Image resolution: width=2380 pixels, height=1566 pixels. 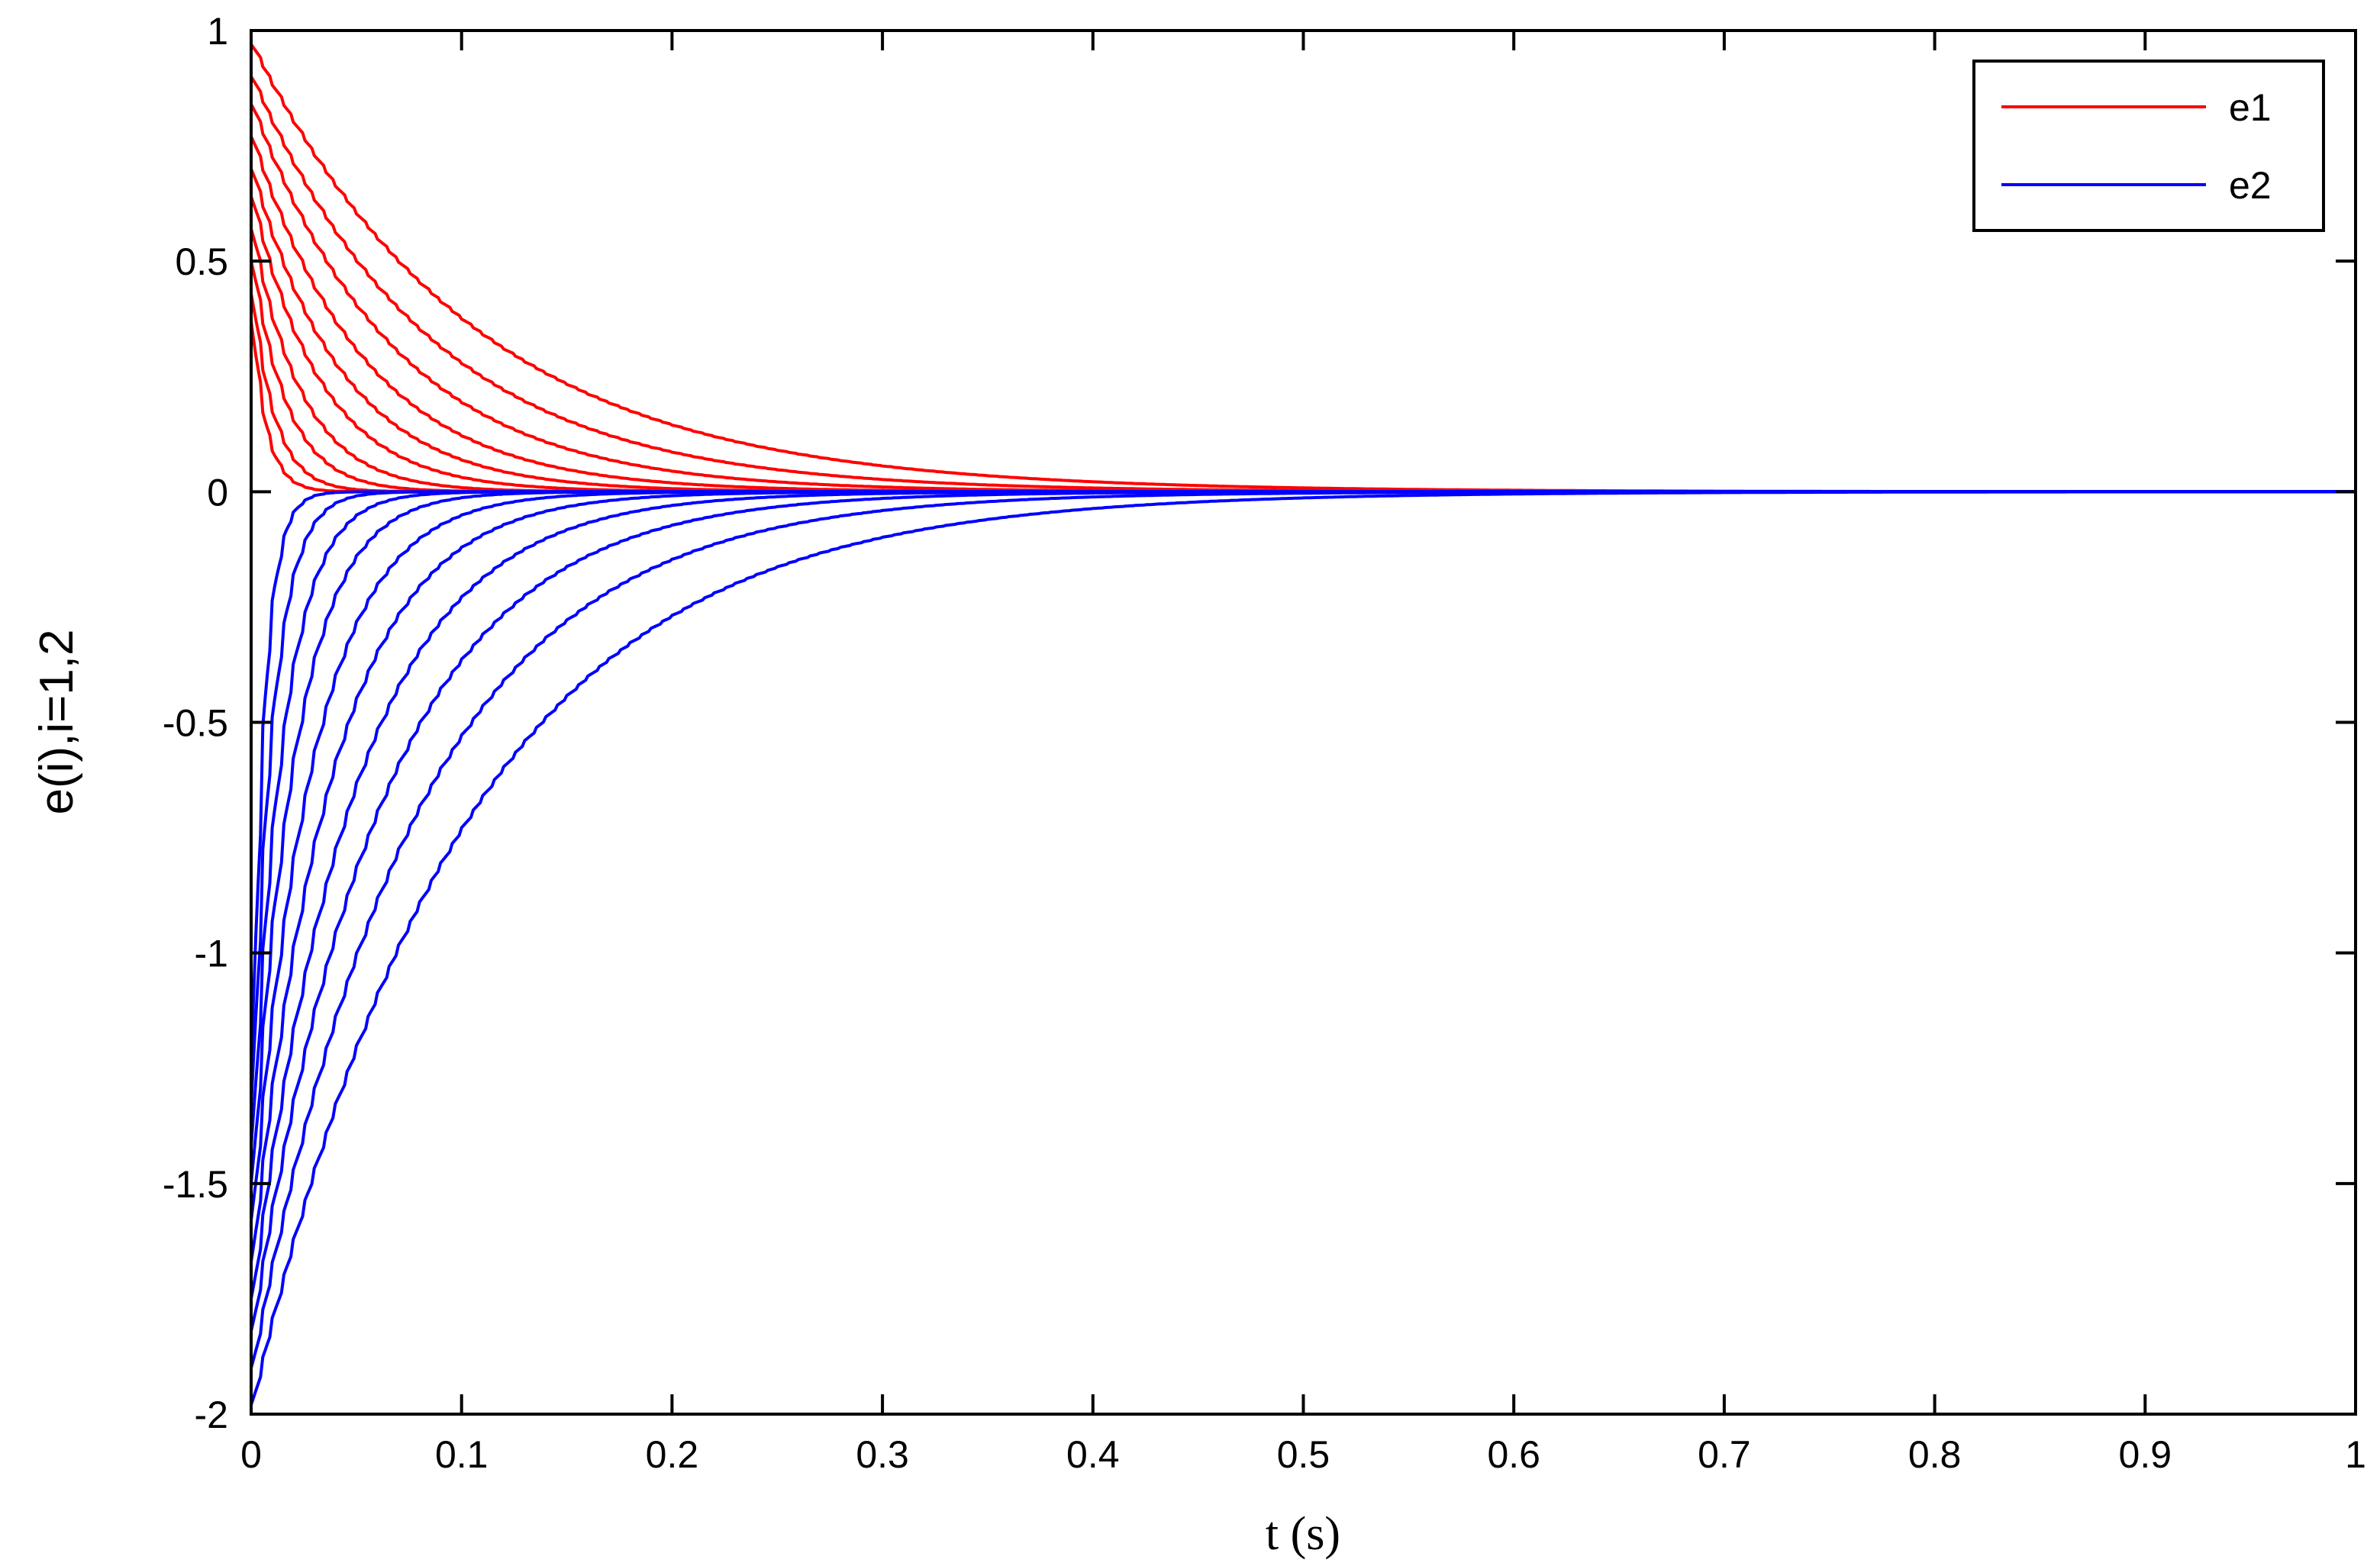 I want to click on y-tick-label: -2, so click(x=211, y=1415).